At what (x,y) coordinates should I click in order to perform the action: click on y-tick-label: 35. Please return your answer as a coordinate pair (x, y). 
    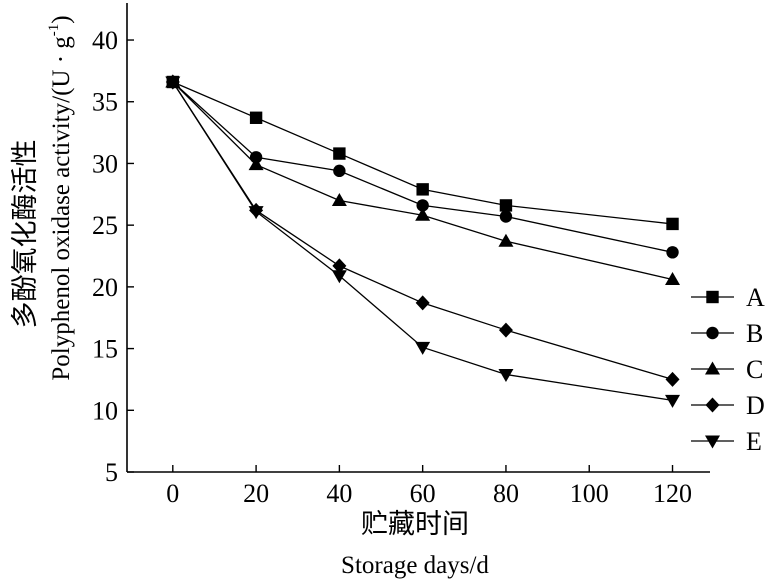
    Looking at the image, I should click on (105, 102).